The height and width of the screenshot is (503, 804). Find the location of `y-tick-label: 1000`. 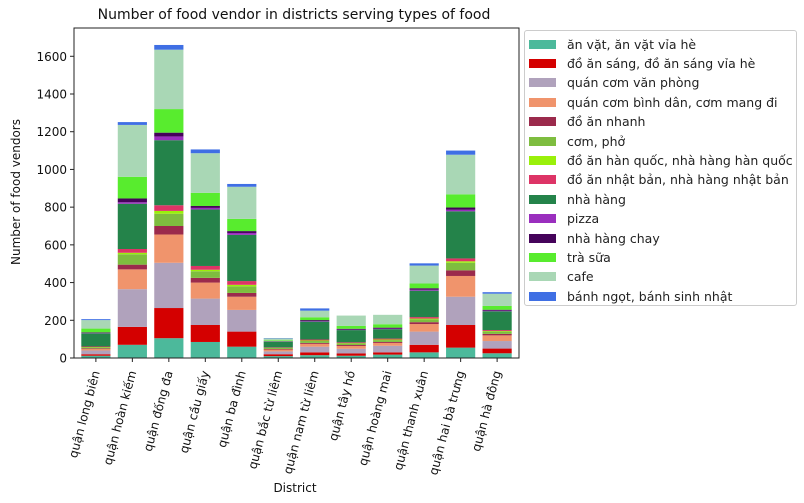

y-tick-label: 1000 is located at coordinates (51, 170).